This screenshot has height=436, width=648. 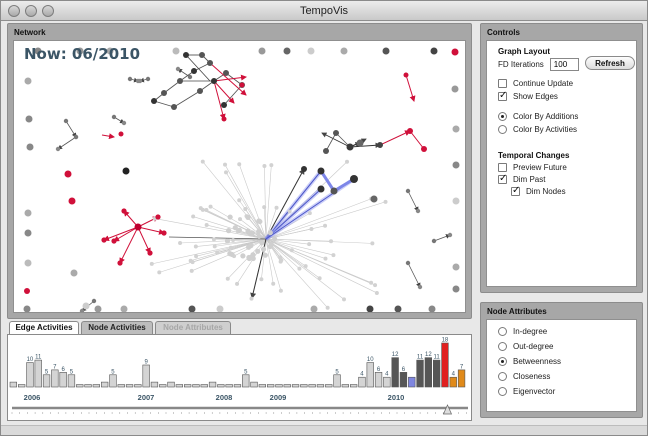 I want to click on show-edges-checkbox, so click(x=502, y=95).